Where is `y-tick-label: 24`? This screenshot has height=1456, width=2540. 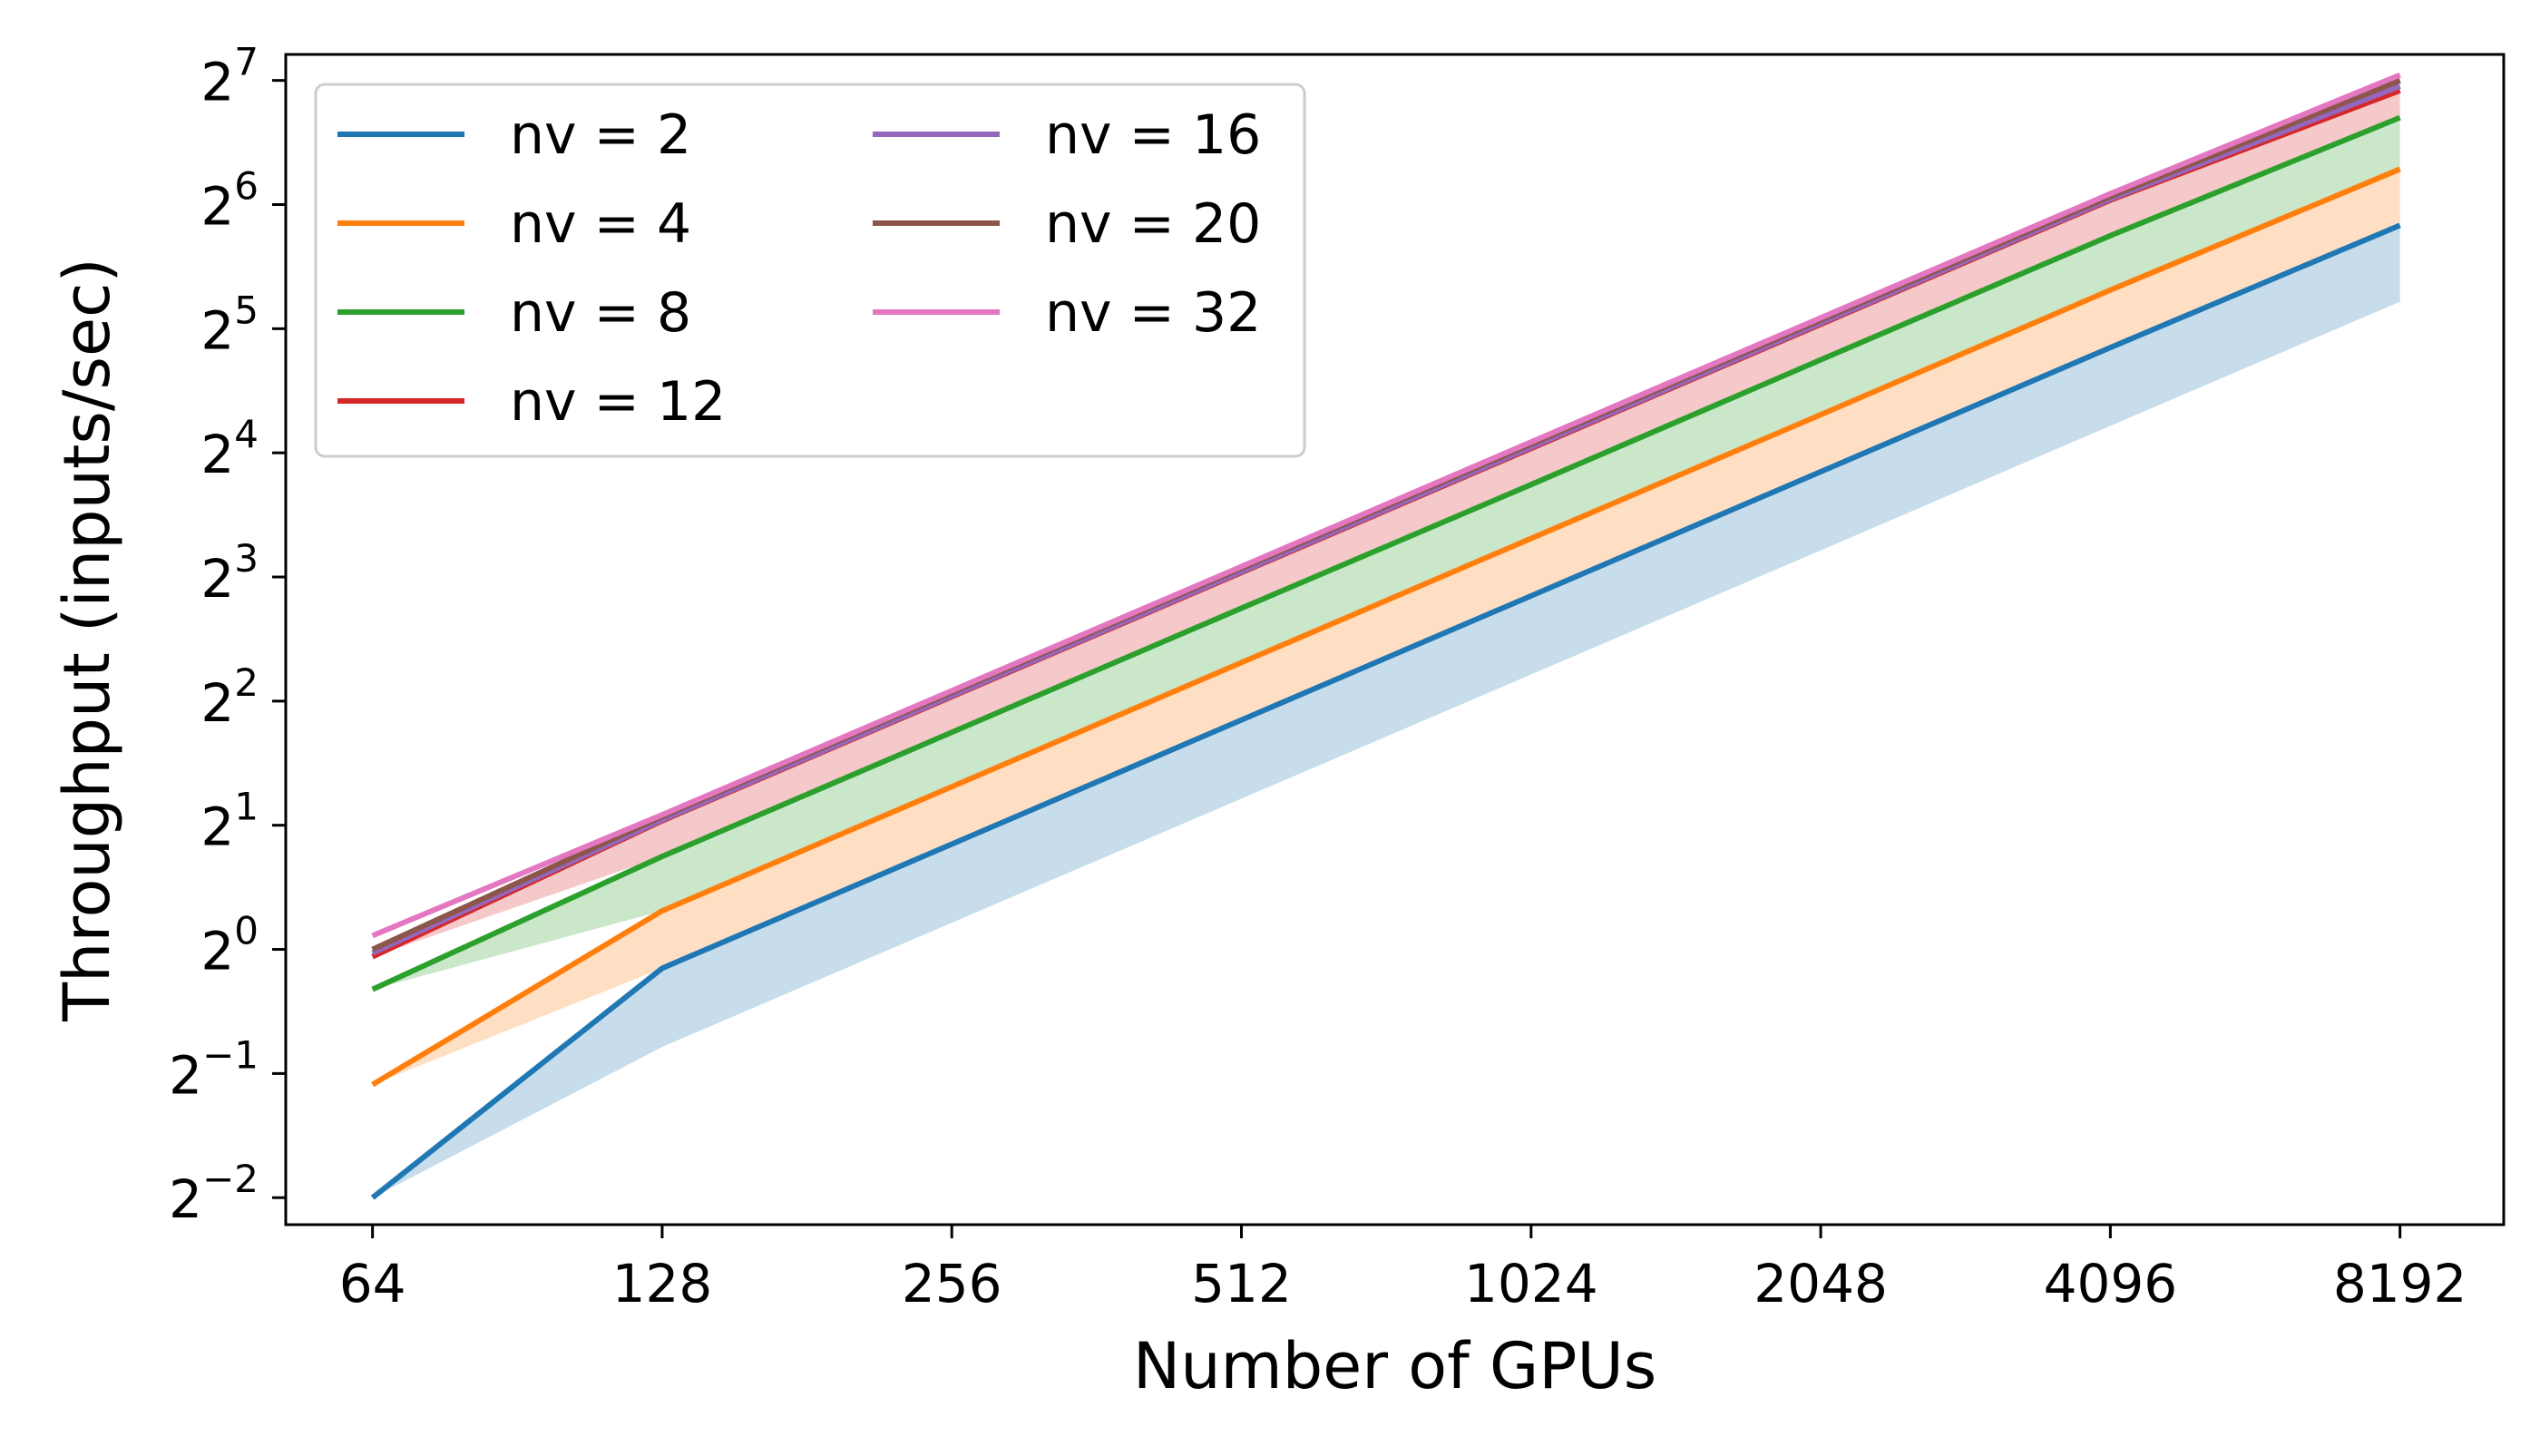
y-tick-label: 24 is located at coordinates (229, 449).